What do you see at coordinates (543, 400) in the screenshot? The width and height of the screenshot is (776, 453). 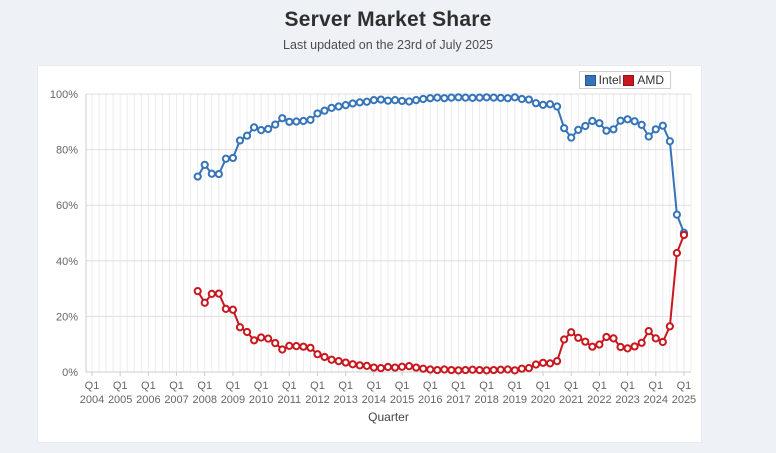 I see `x-axis-tick-year: 2020` at bounding box center [543, 400].